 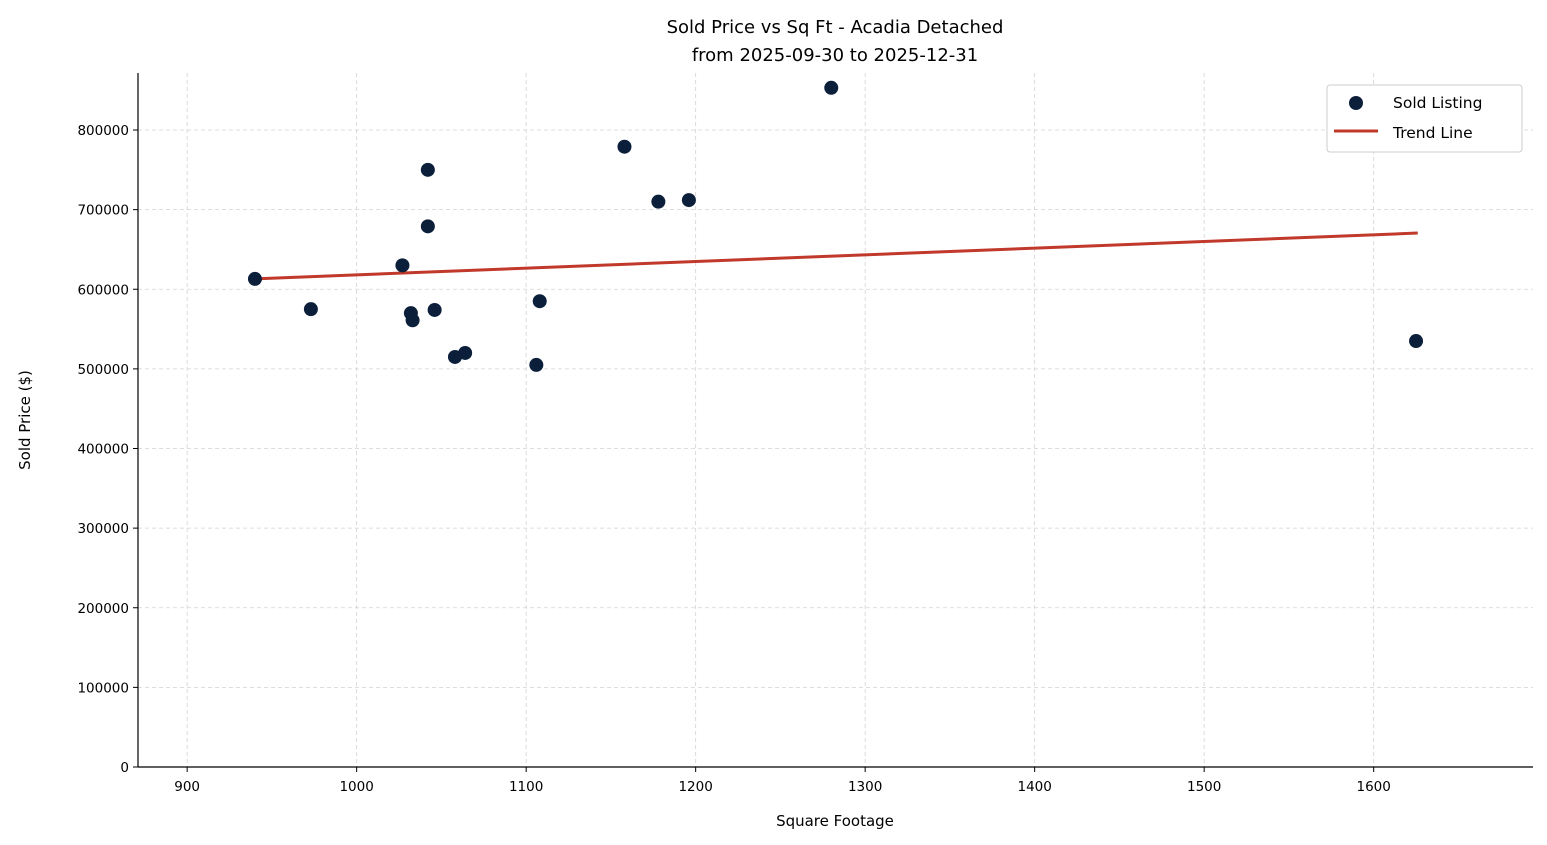 I want to click on x-tick-label: 1300, so click(x=865, y=787).